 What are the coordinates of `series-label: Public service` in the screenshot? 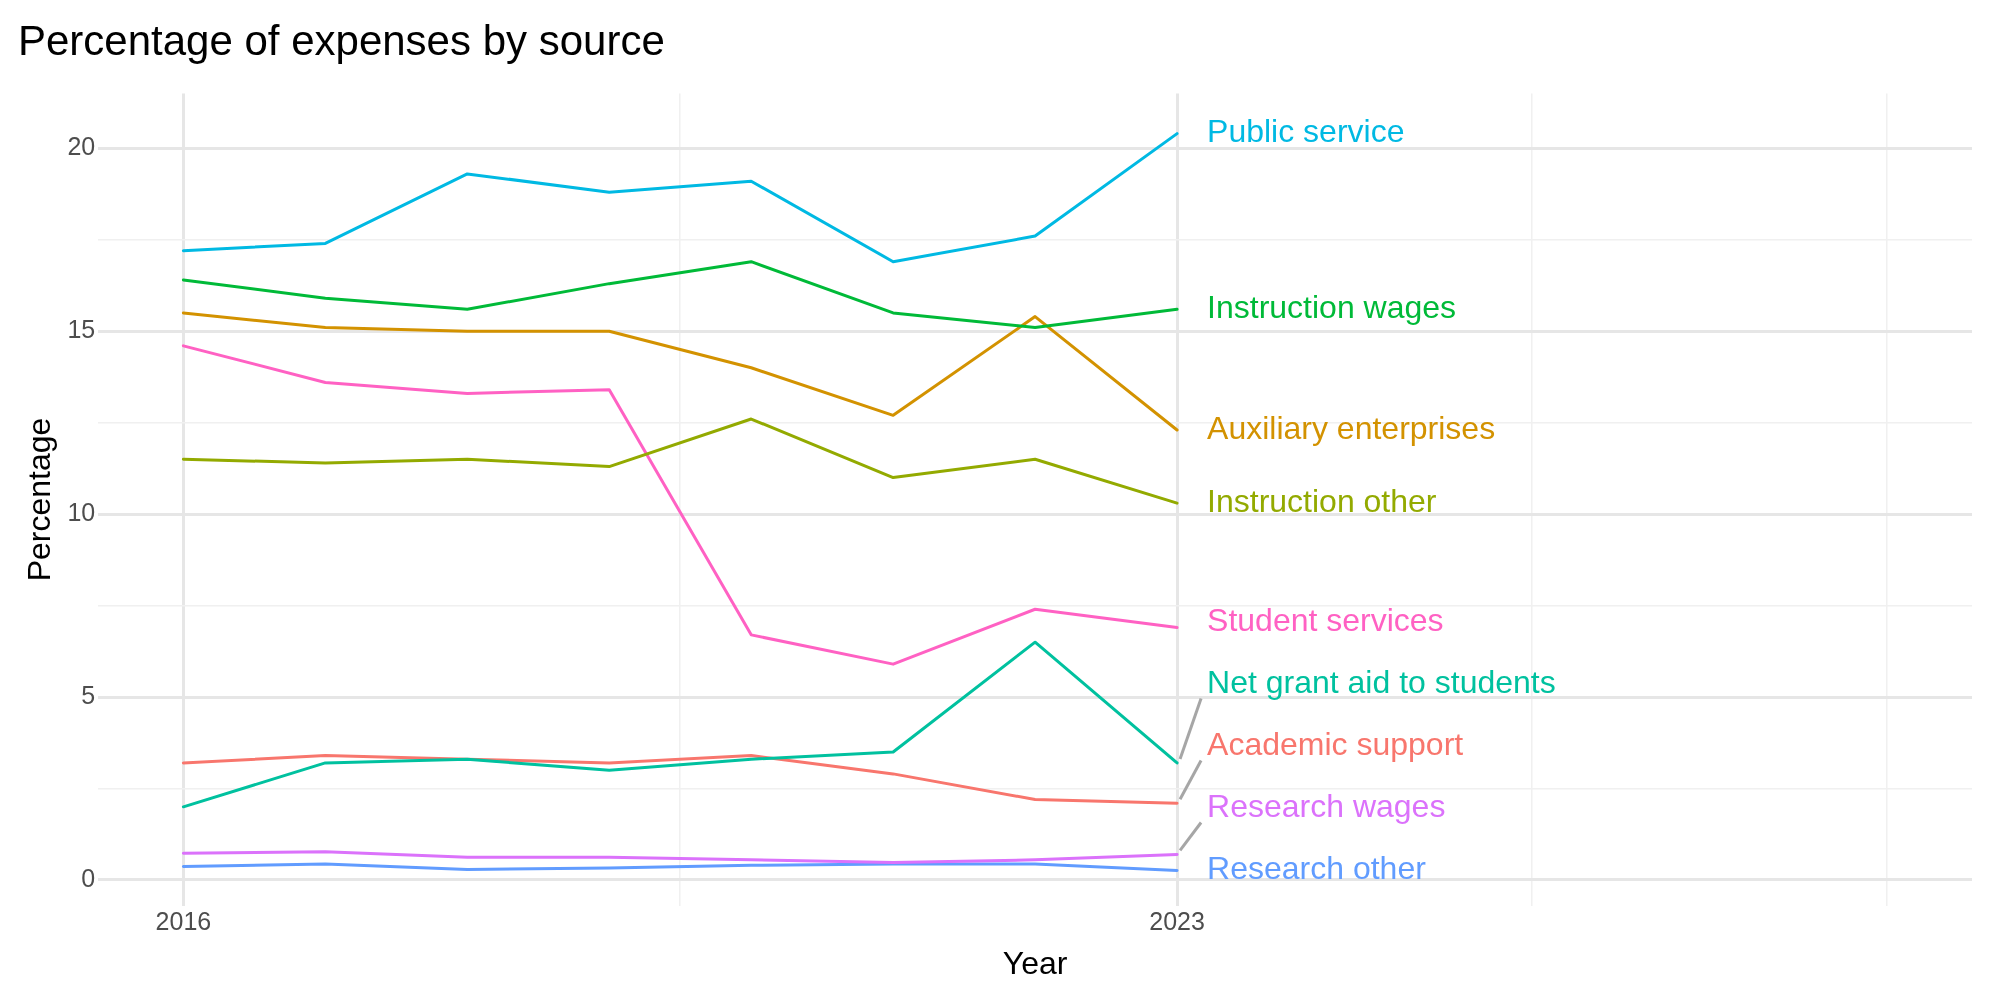 It's located at (1306, 131).